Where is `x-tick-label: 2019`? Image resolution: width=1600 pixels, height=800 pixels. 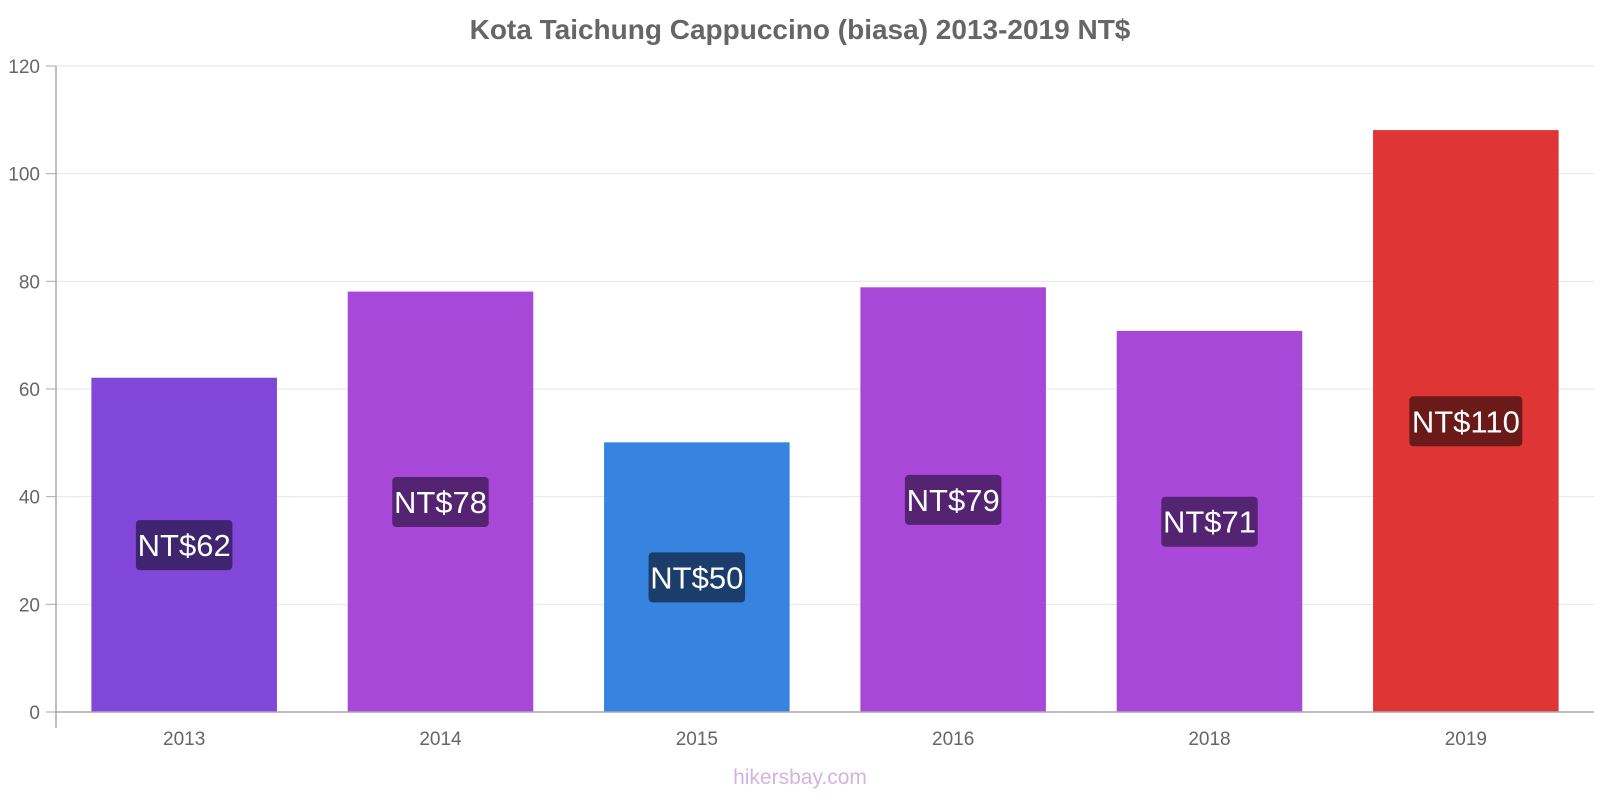 x-tick-label: 2019 is located at coordinates (1466, 739).